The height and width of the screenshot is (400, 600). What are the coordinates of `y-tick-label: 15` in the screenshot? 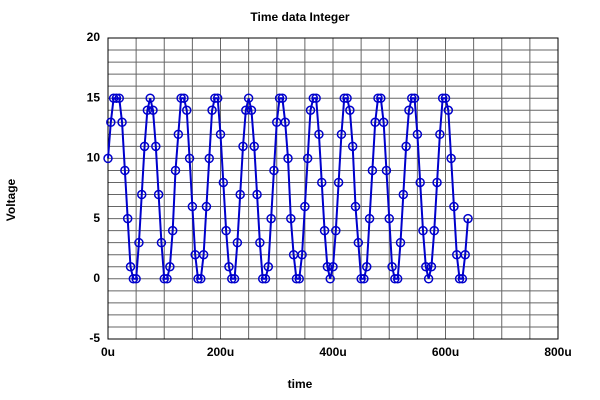 It's located at (94, 97).